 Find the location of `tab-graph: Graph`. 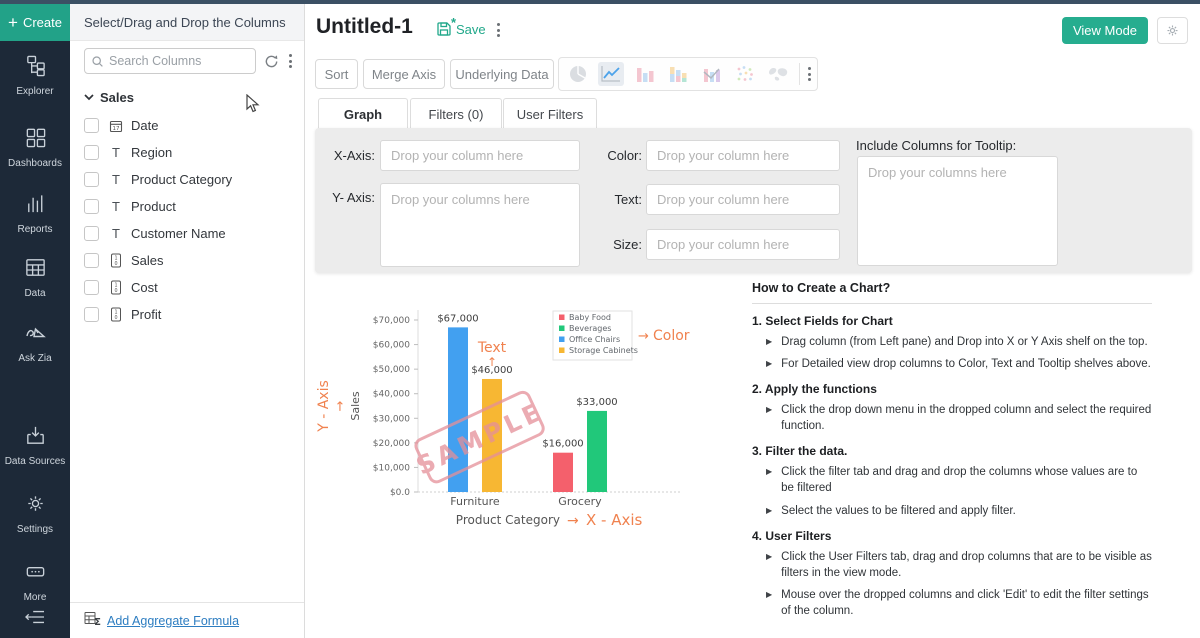

tab-graph: Graph is located at coordinates (363, 113).